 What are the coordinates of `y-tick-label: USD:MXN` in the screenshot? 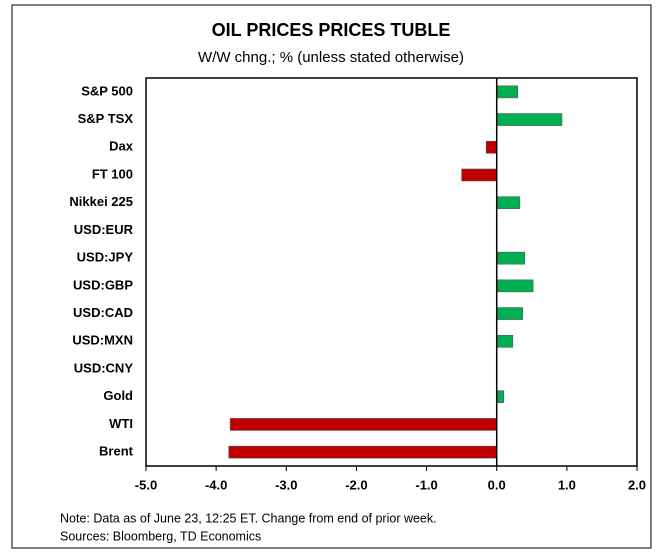 It's located at (102, 340).